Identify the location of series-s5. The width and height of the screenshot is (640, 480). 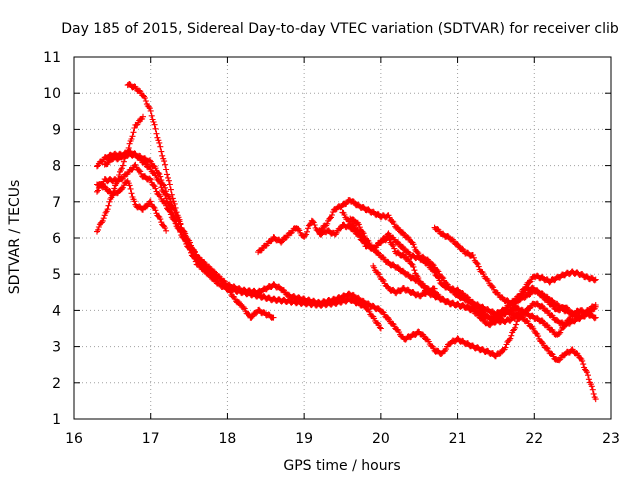
(132, 206).